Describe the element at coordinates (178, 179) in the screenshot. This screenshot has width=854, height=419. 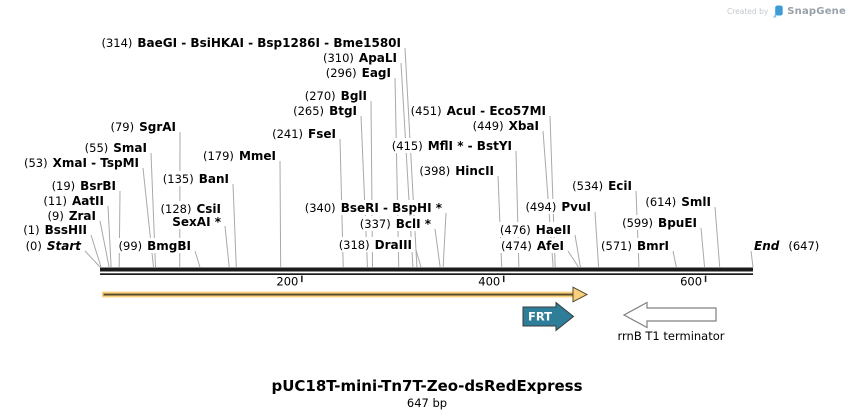
I see `site-position: (135)` at that location.